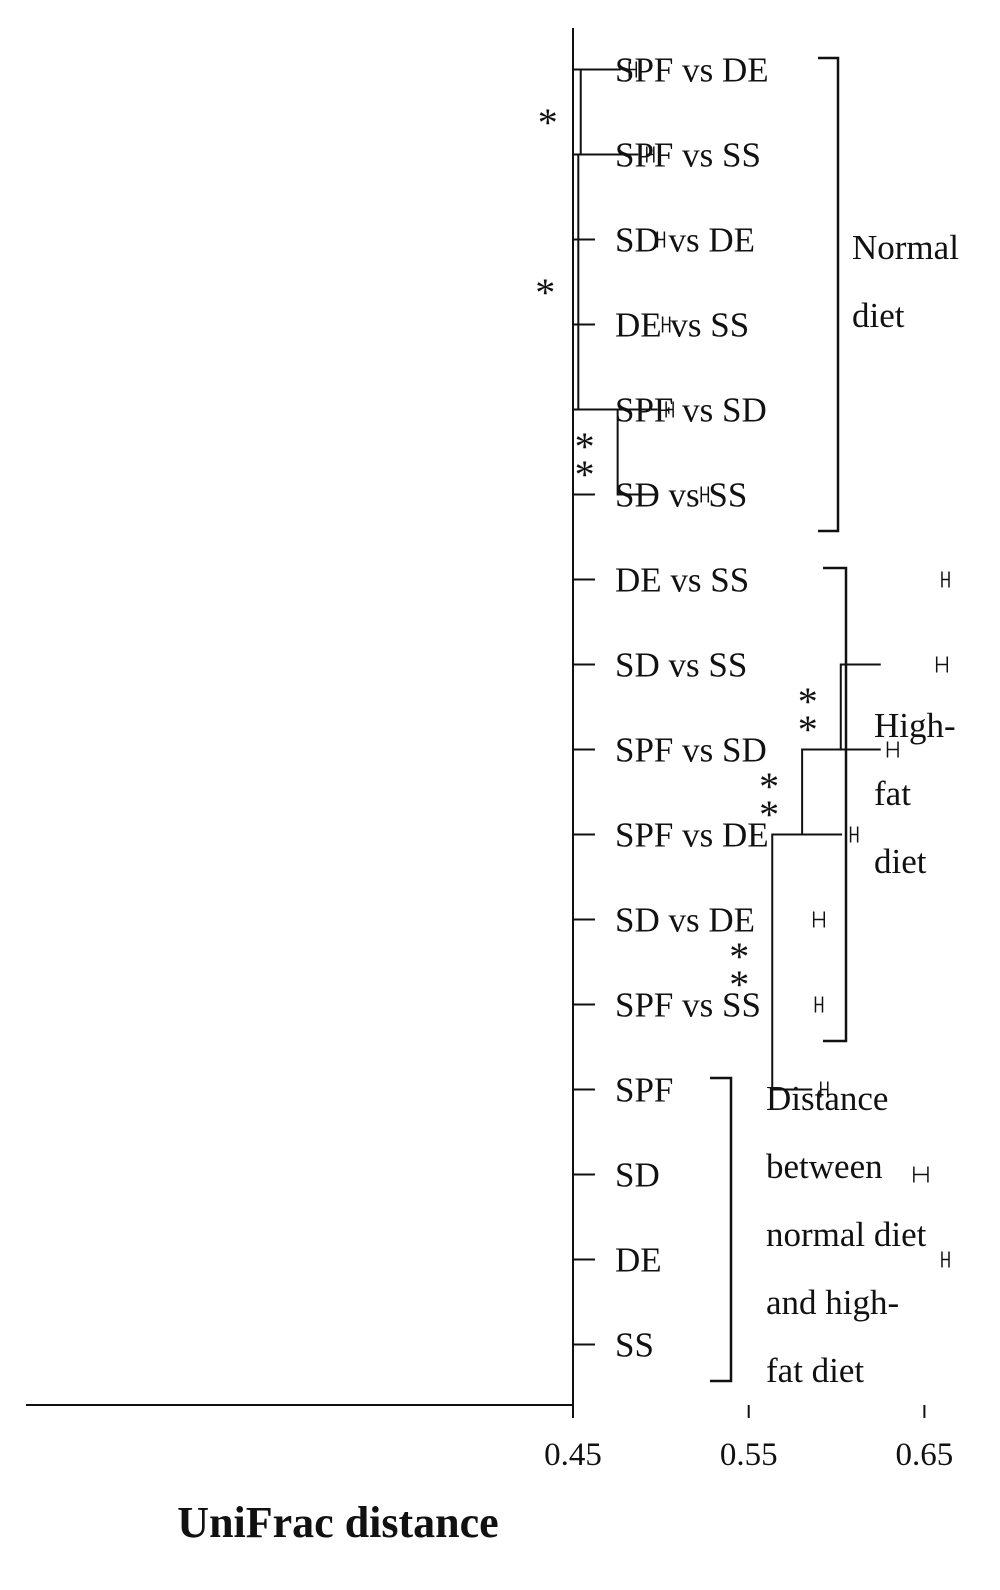  I want to click on group-label: normal diet, so click(846, 1234).